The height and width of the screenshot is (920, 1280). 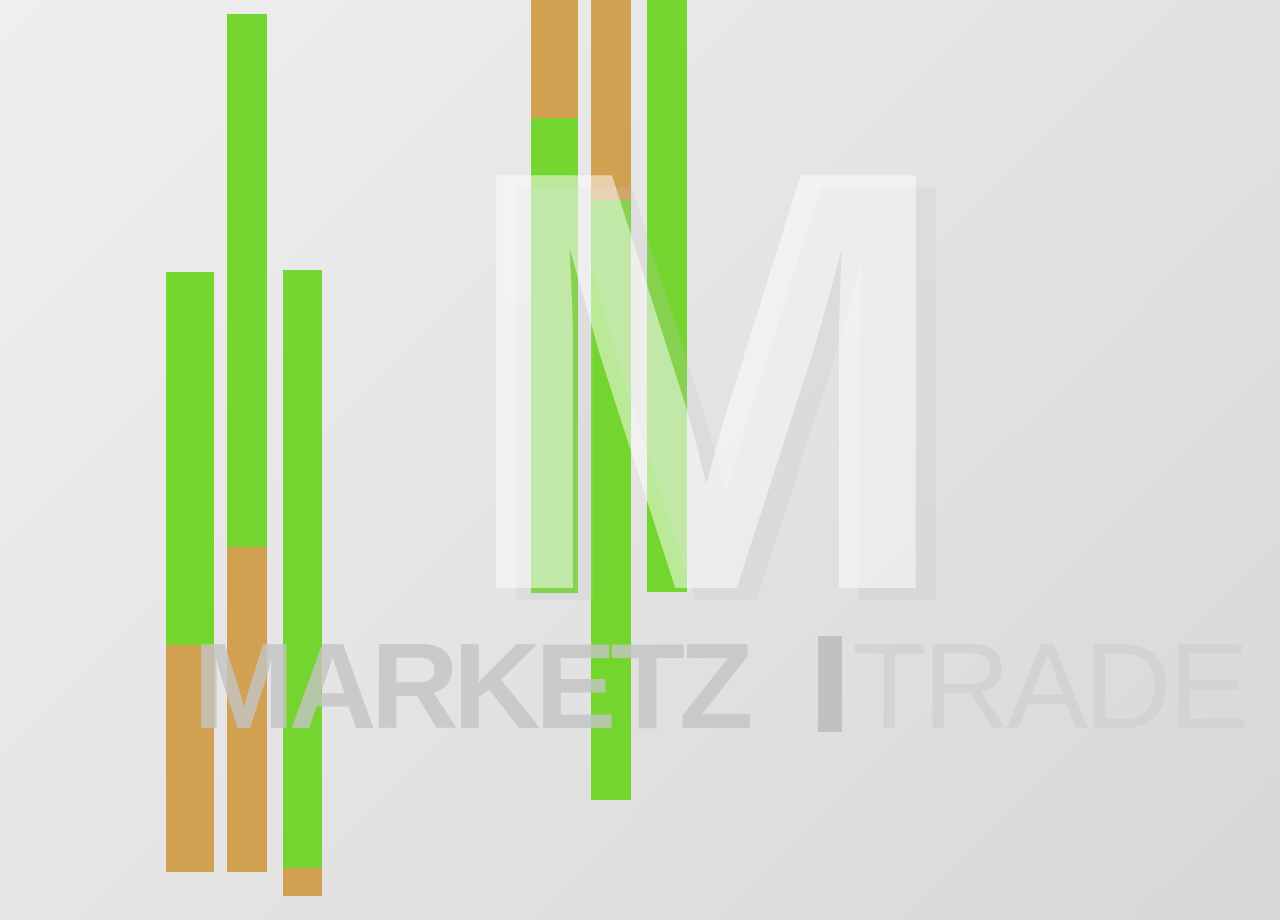 I want to click on watermark-brand-left: MARKETZ, so click(x=472, y=686).